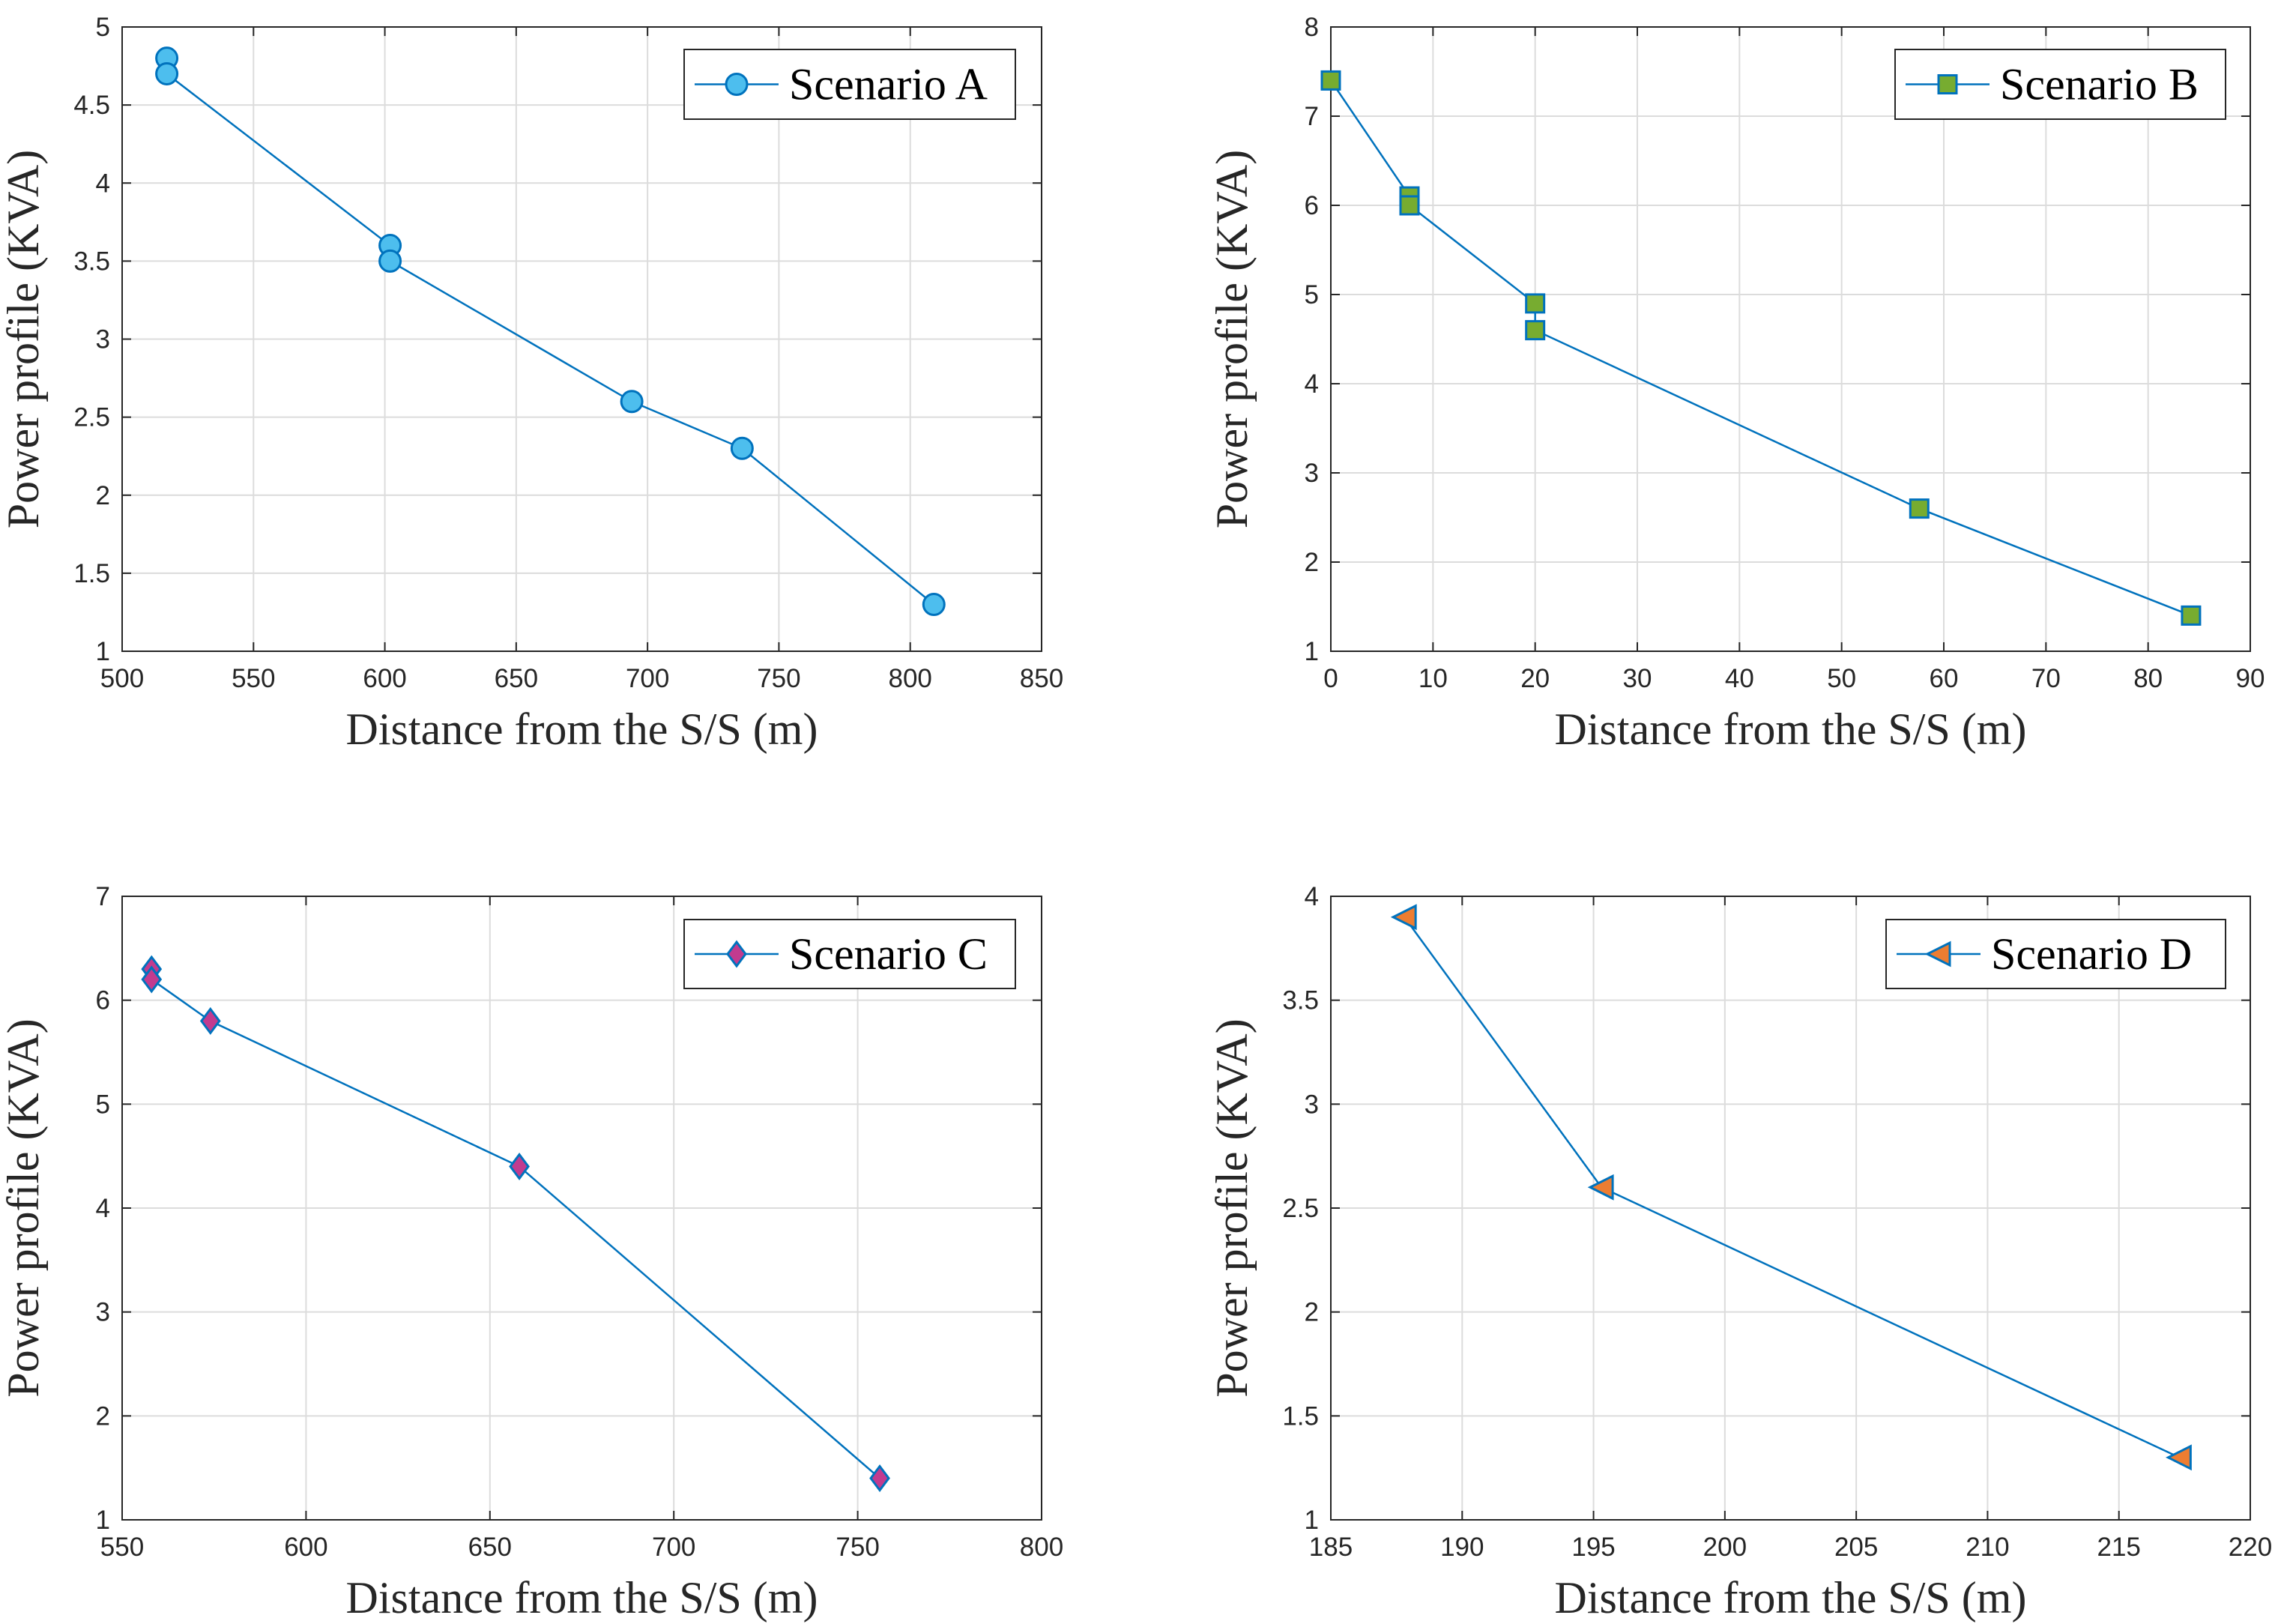  Describe the element at coordinates (1312, 896) in the screenshot. I see `chart-d-ytick-label: 4` at that location.